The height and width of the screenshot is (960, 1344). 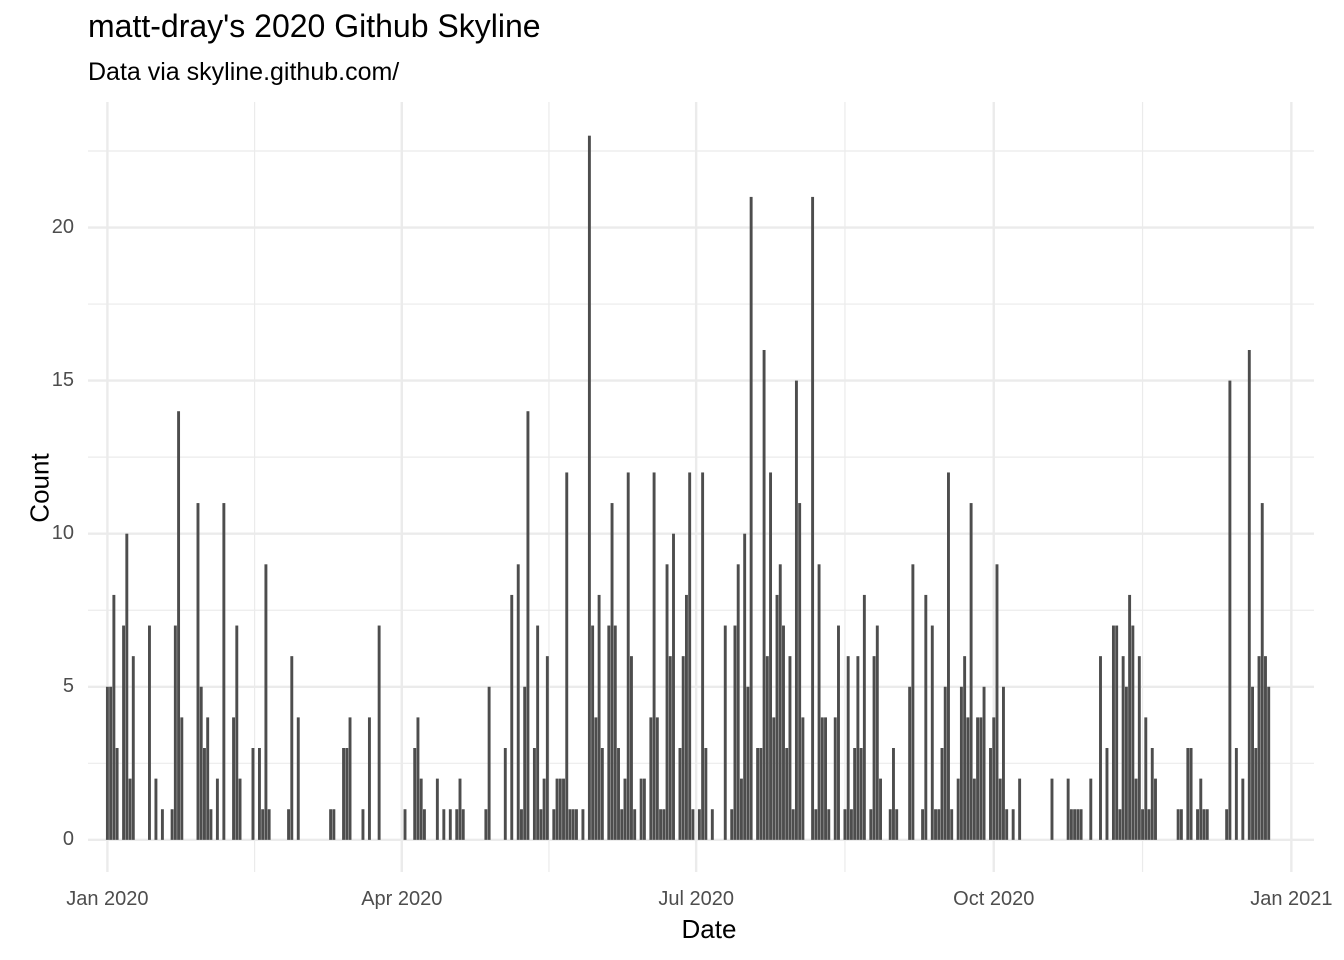 I want to click on y-tick-label: 0, so click(x=68, y=839).